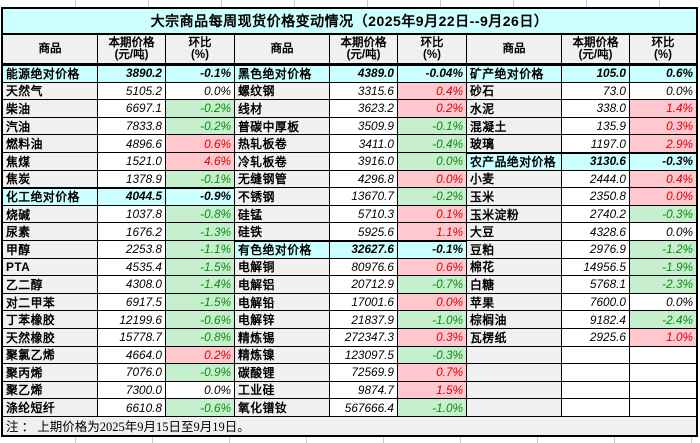  What do you see at coordinates (200, 249) in the screenshot?
I see `pct-change-cell: -1.1%` at bounding box center [200, 249].